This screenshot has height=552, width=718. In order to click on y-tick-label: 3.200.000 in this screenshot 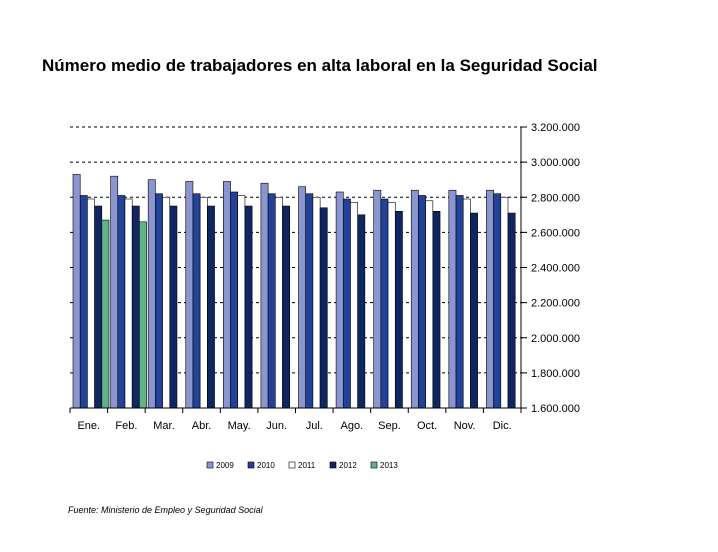, I will do `click(555, 128)`.